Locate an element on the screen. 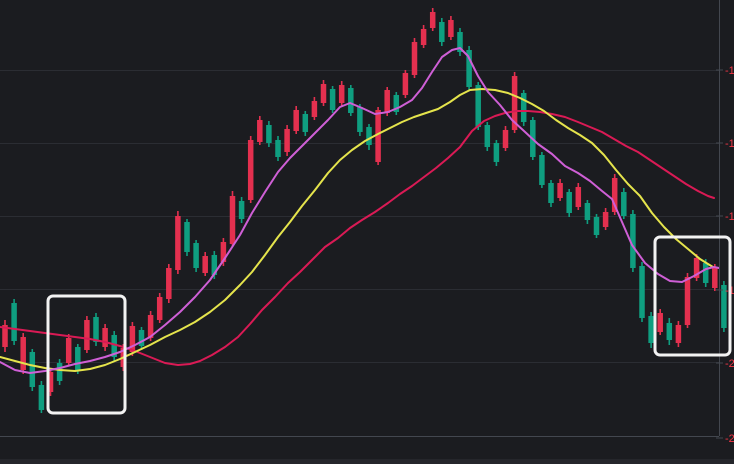  footer-strip is located at coordinates (367, 461).